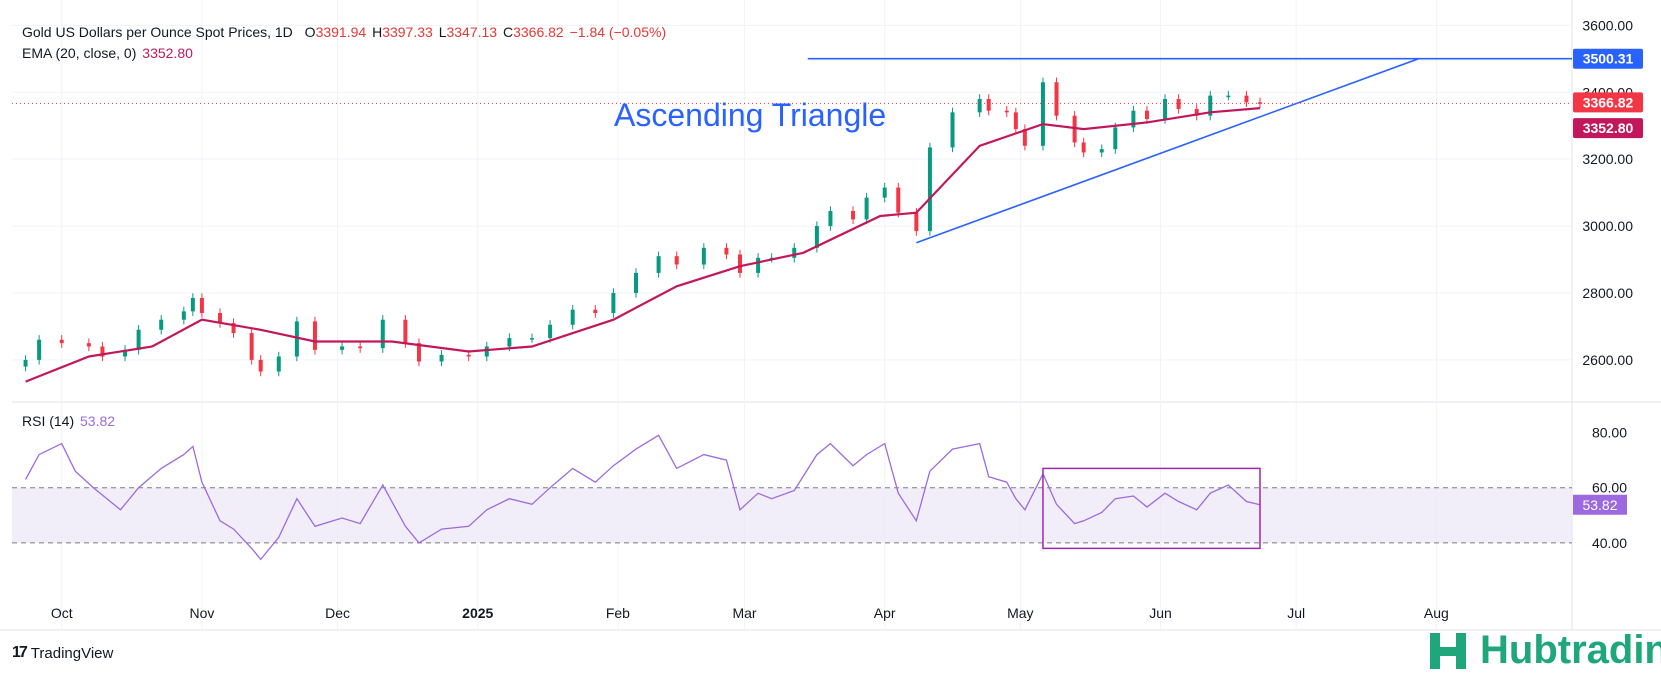  Describe the element at coordinates (885, 613) in the screenshot. I see `time-tick-label: Apr` at that location.